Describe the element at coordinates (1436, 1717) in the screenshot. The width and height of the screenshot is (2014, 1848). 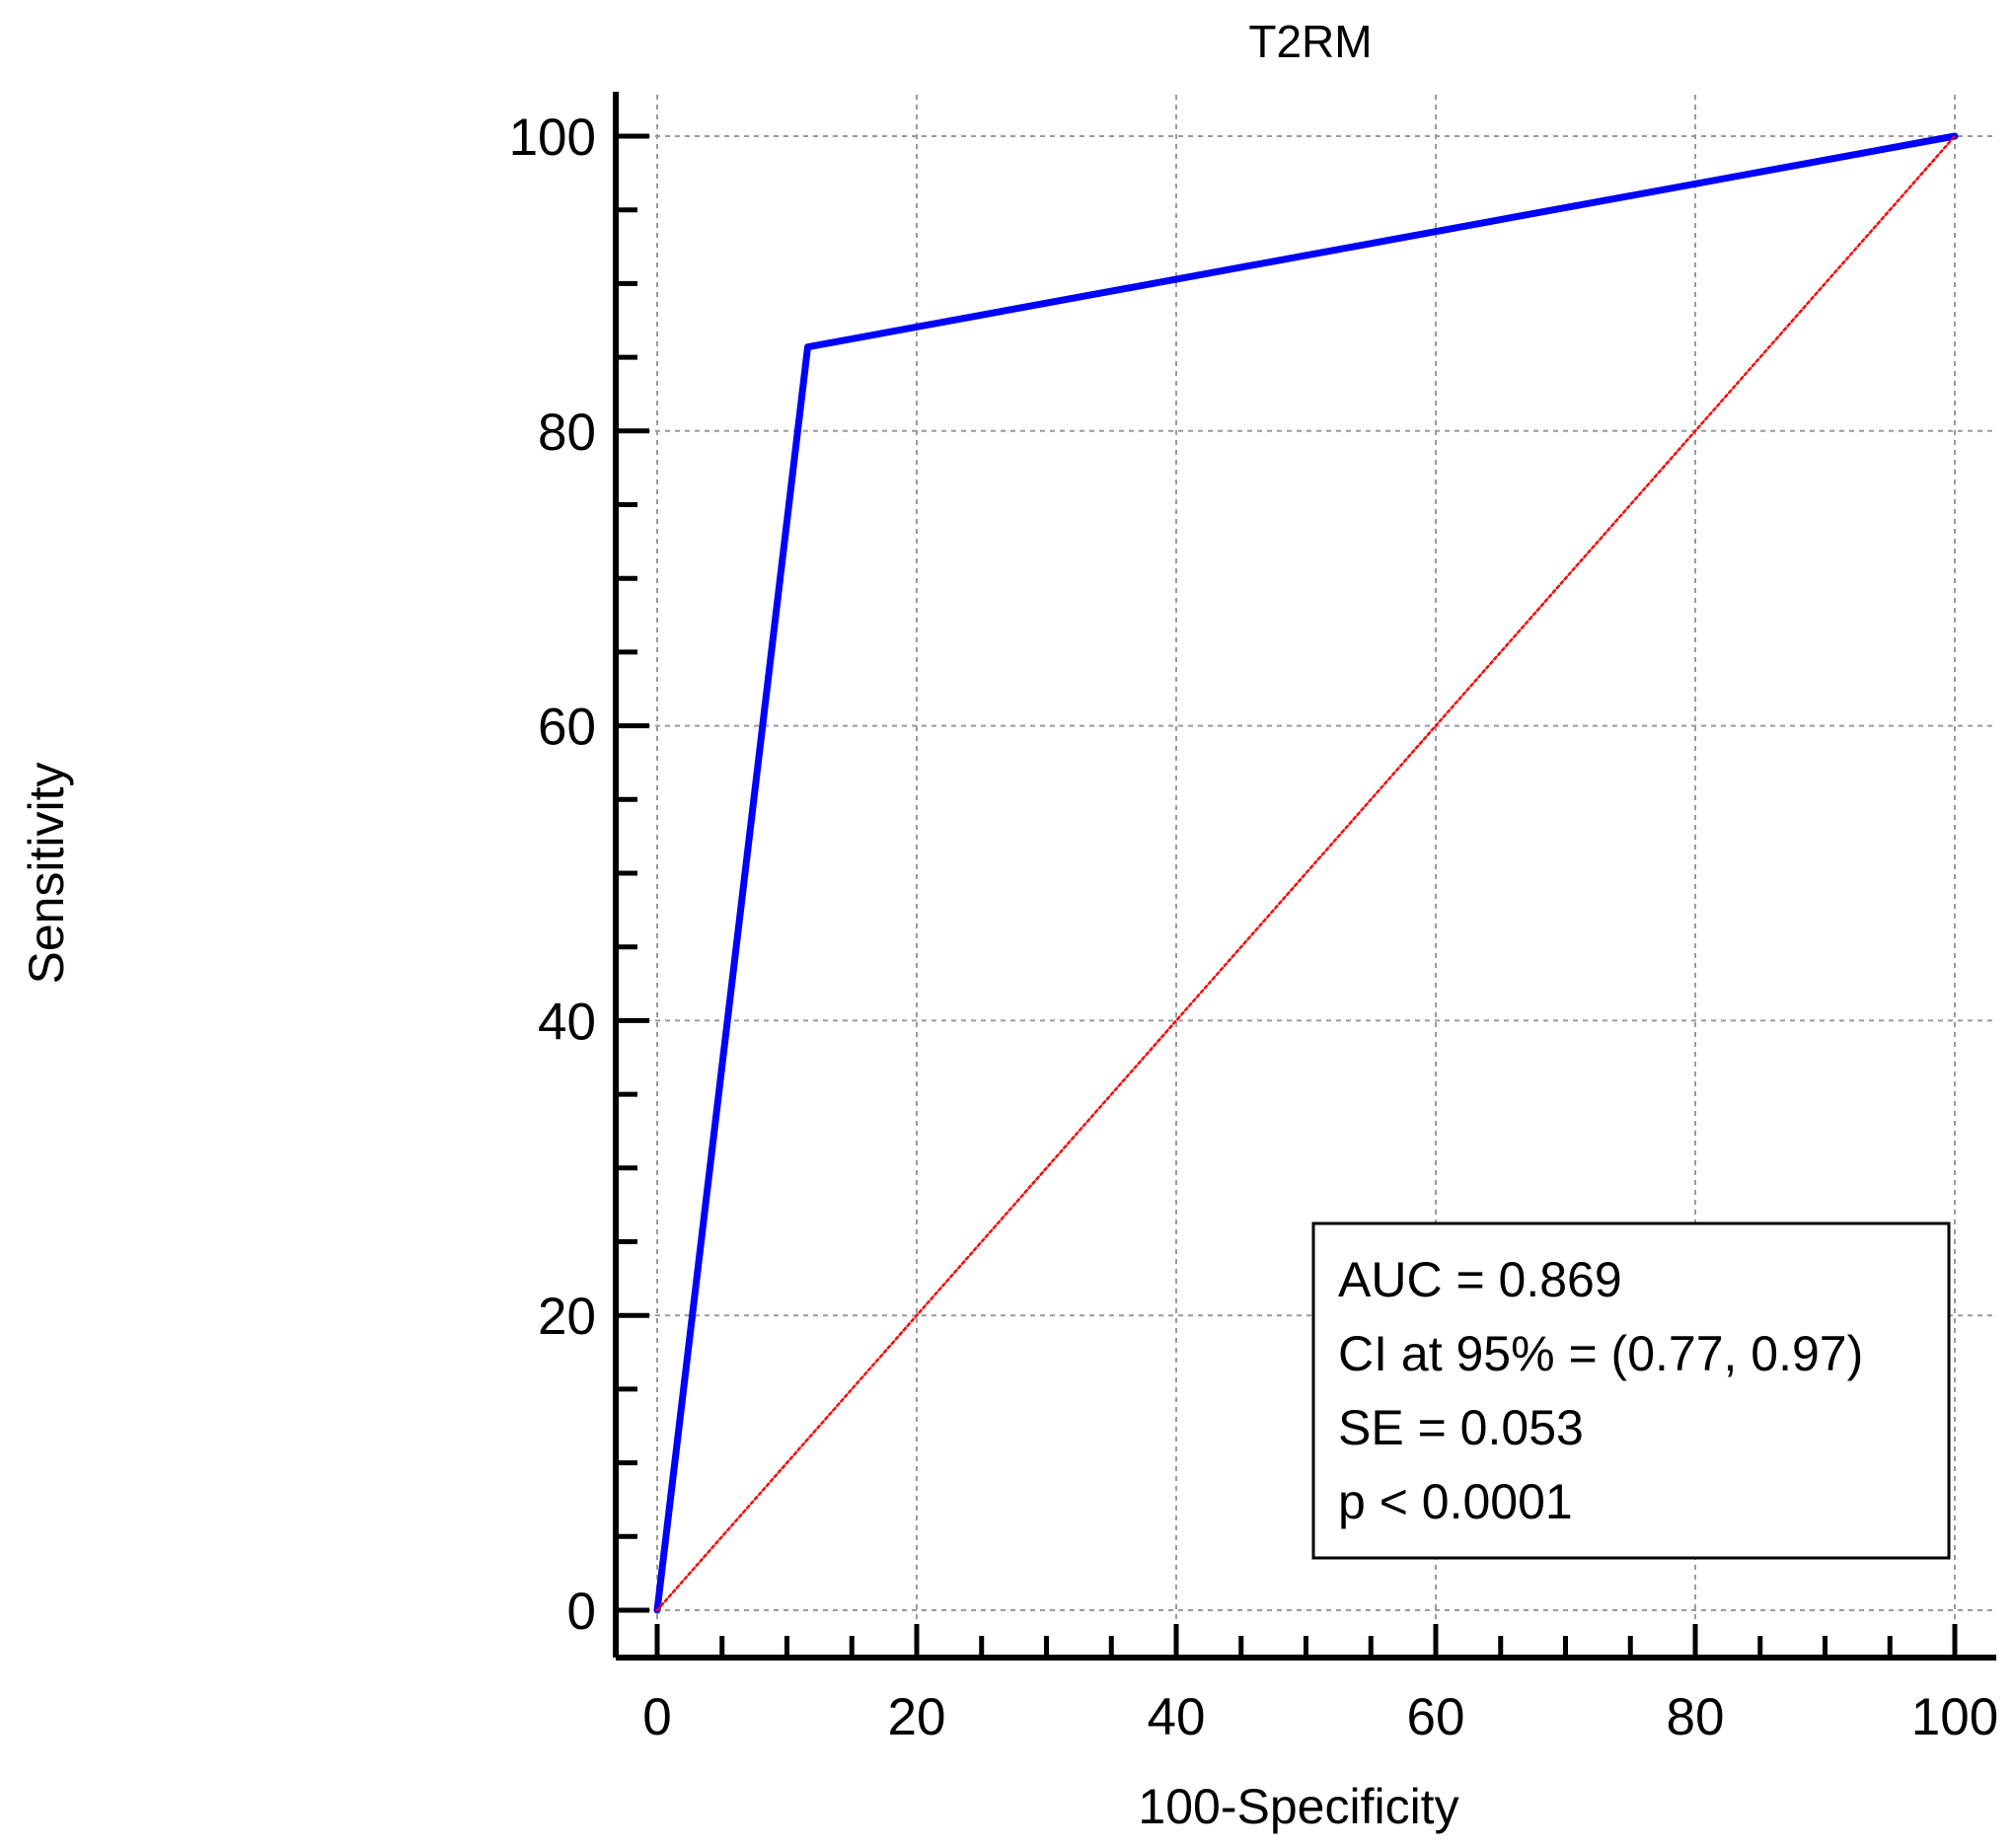
I see `x-tick-label: 60` at that location.